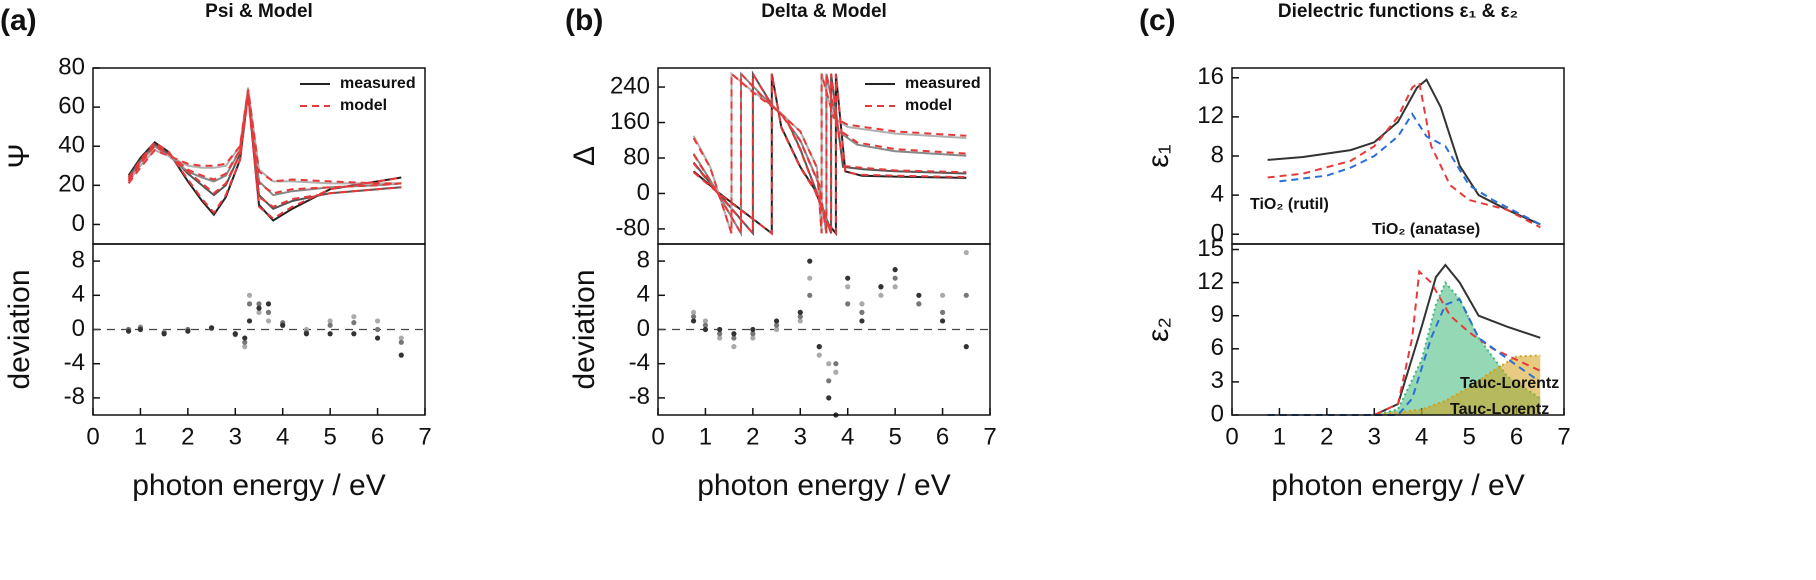  I want to click on y-axis-label: ε₂, so click(1158, 329).